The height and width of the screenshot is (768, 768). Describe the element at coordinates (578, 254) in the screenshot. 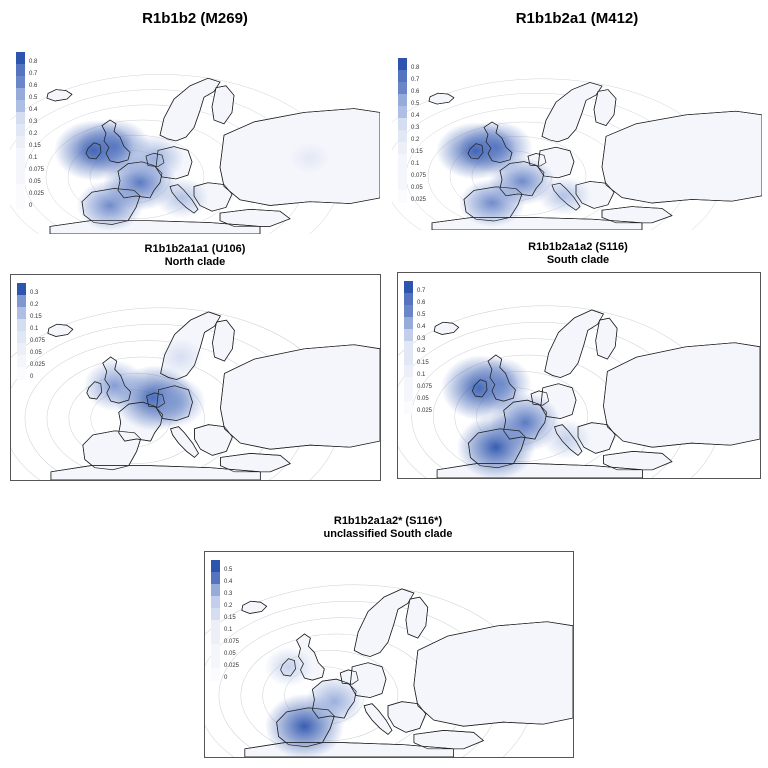

I see `map-title-s116: R1b1b2a1a2 (S116) South clade` at that location.